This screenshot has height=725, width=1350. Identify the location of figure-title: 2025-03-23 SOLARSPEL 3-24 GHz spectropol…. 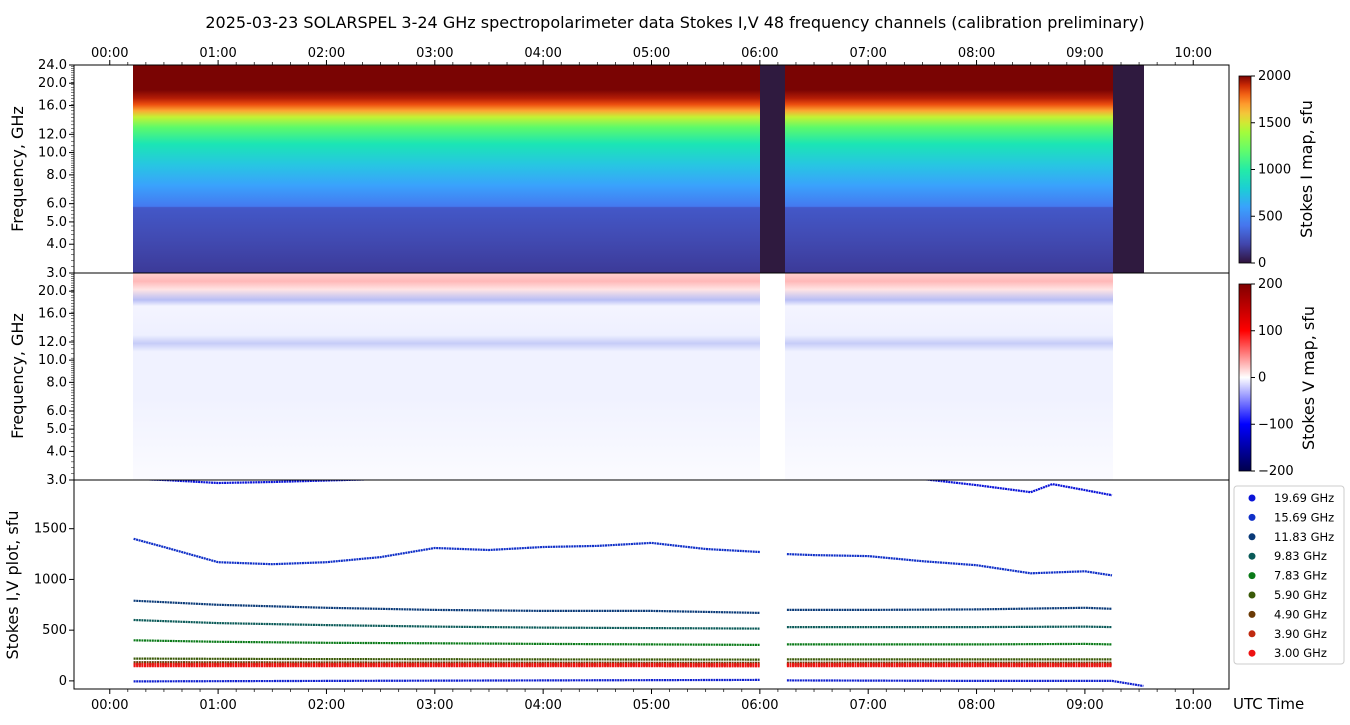
(674, 22).